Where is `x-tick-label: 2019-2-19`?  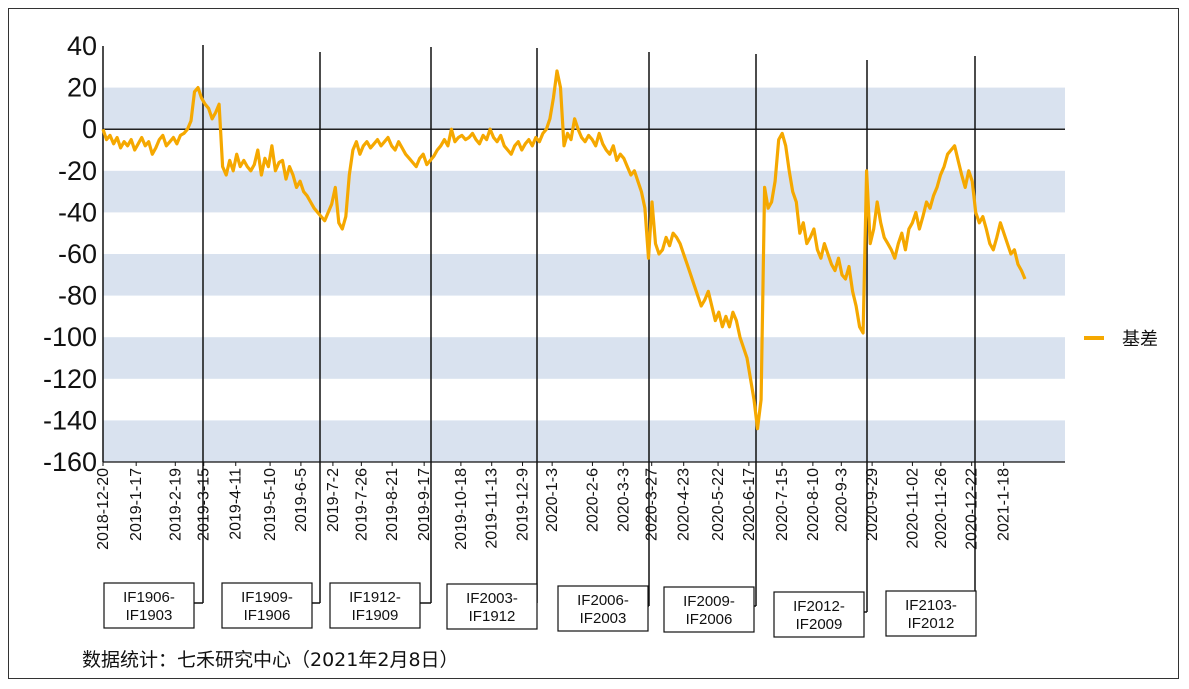
x-tick-label: 2019-2-19 is located at coordinates (175, 504).